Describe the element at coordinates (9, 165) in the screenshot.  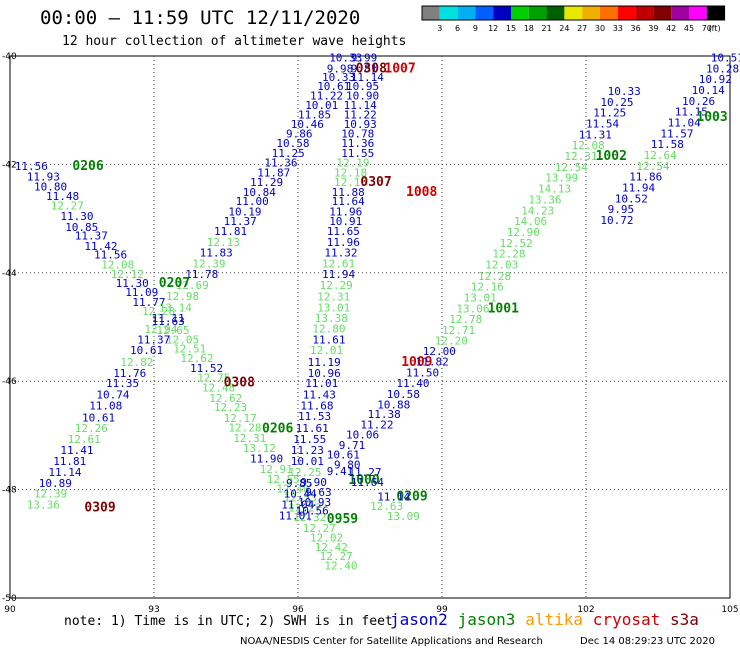
I see `y-tick-label: -42` at that location.